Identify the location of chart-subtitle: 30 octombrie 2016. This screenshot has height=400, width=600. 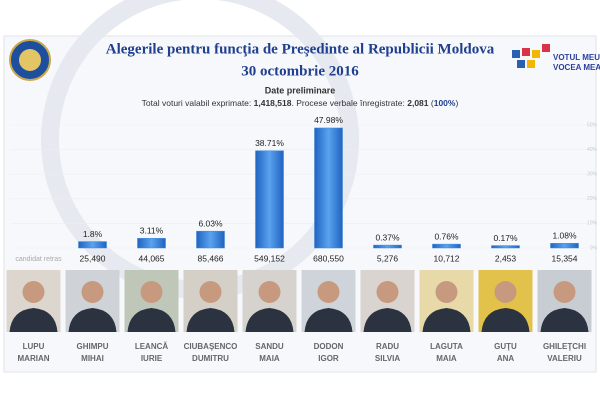
(300, 71).